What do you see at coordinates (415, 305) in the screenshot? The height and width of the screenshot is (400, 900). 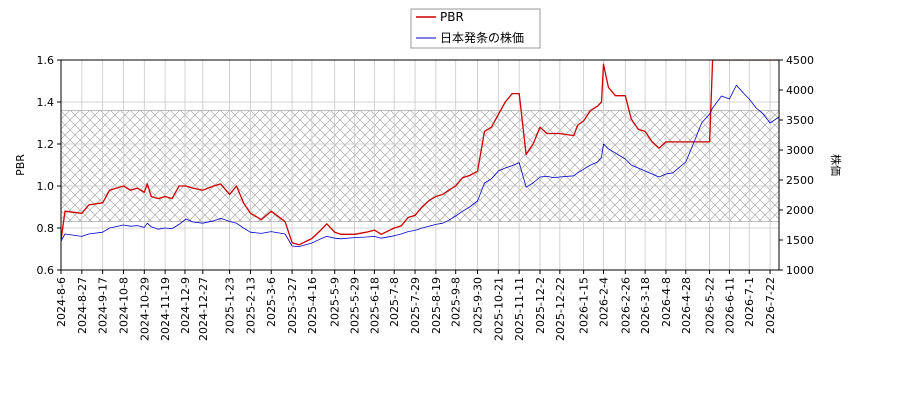 I see `x-tick-label: 2025-7-29` at bounding box center [415, 305].